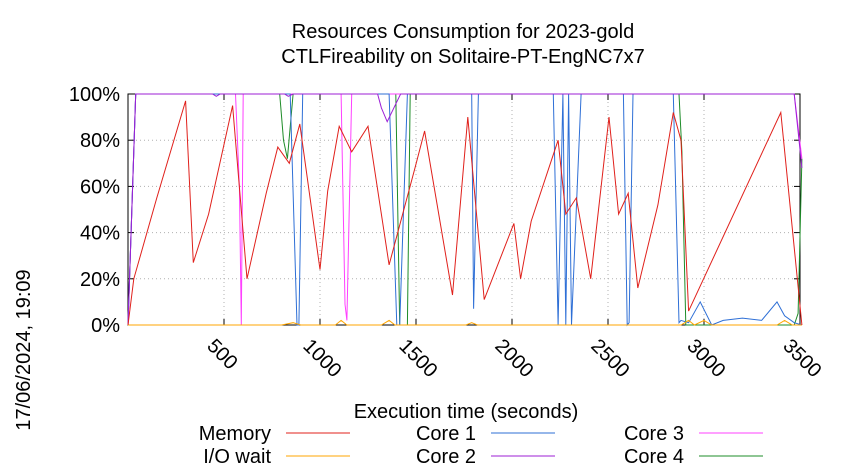  I want to click on y-tick-label: 40%, so click(100, 234).